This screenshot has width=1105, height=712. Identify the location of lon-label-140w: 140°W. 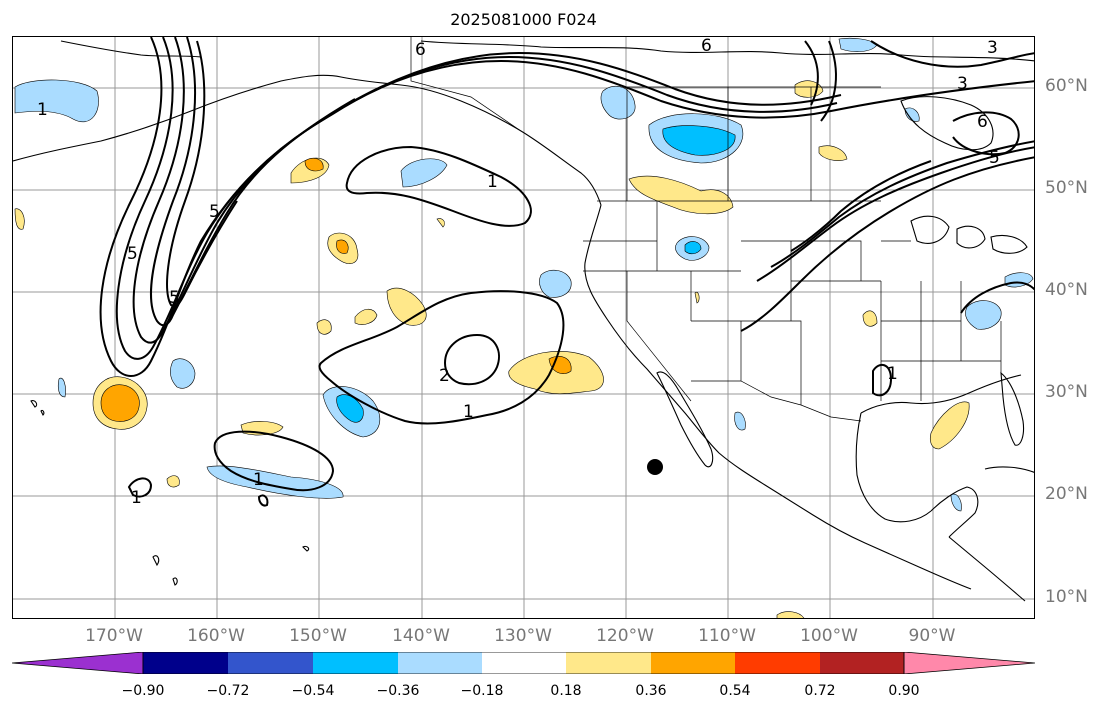
(421, 636).